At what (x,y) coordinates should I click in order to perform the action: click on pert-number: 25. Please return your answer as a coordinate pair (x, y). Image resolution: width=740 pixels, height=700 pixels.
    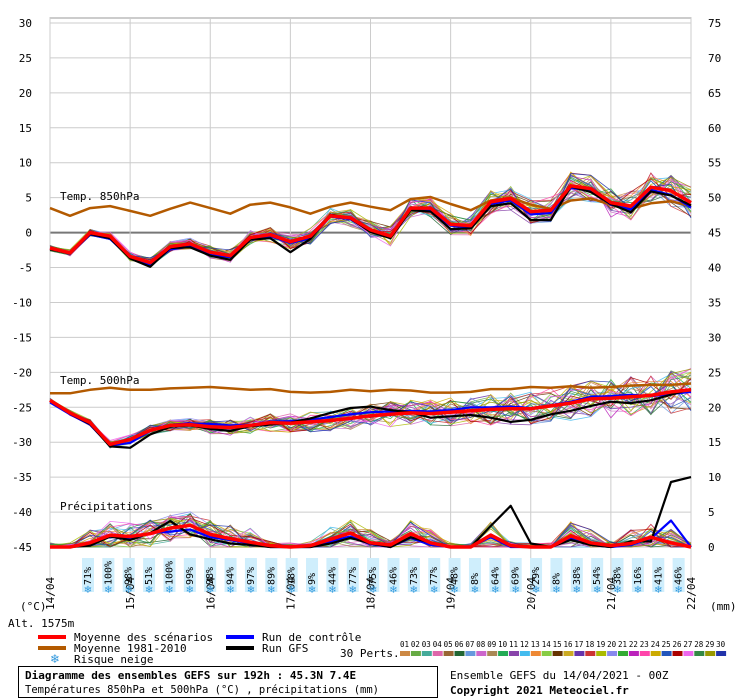
    Looking at the image, I should click on (666, 644).